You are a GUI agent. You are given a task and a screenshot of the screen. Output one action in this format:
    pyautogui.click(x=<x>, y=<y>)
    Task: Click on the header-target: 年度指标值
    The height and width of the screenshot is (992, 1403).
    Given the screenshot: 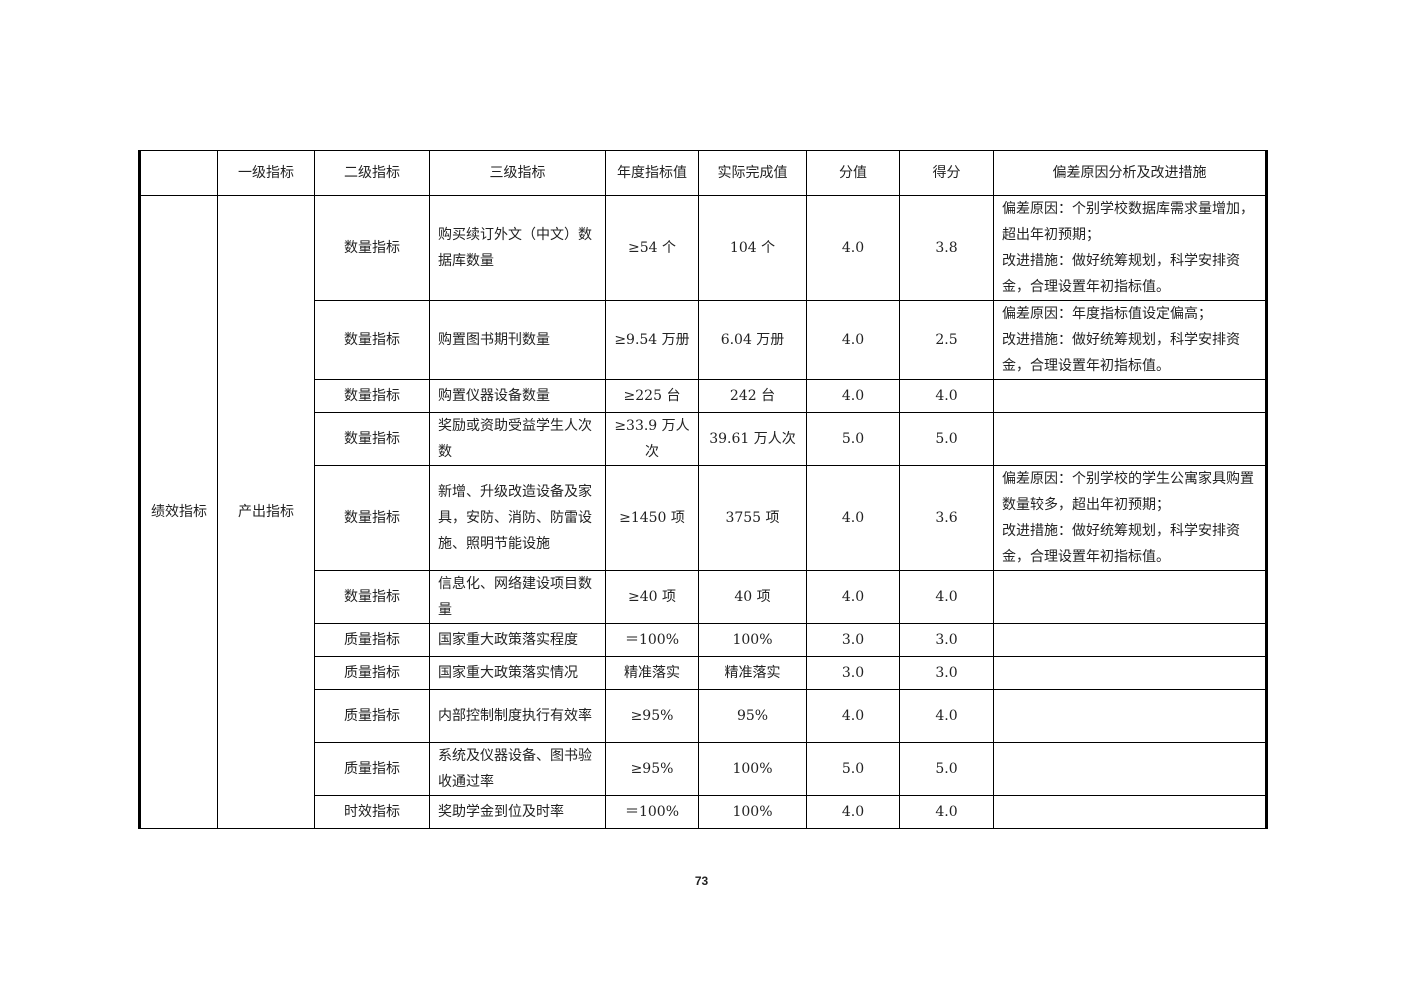 What is the action you would take?
    pyautogui.click(x=652, y=173)
    